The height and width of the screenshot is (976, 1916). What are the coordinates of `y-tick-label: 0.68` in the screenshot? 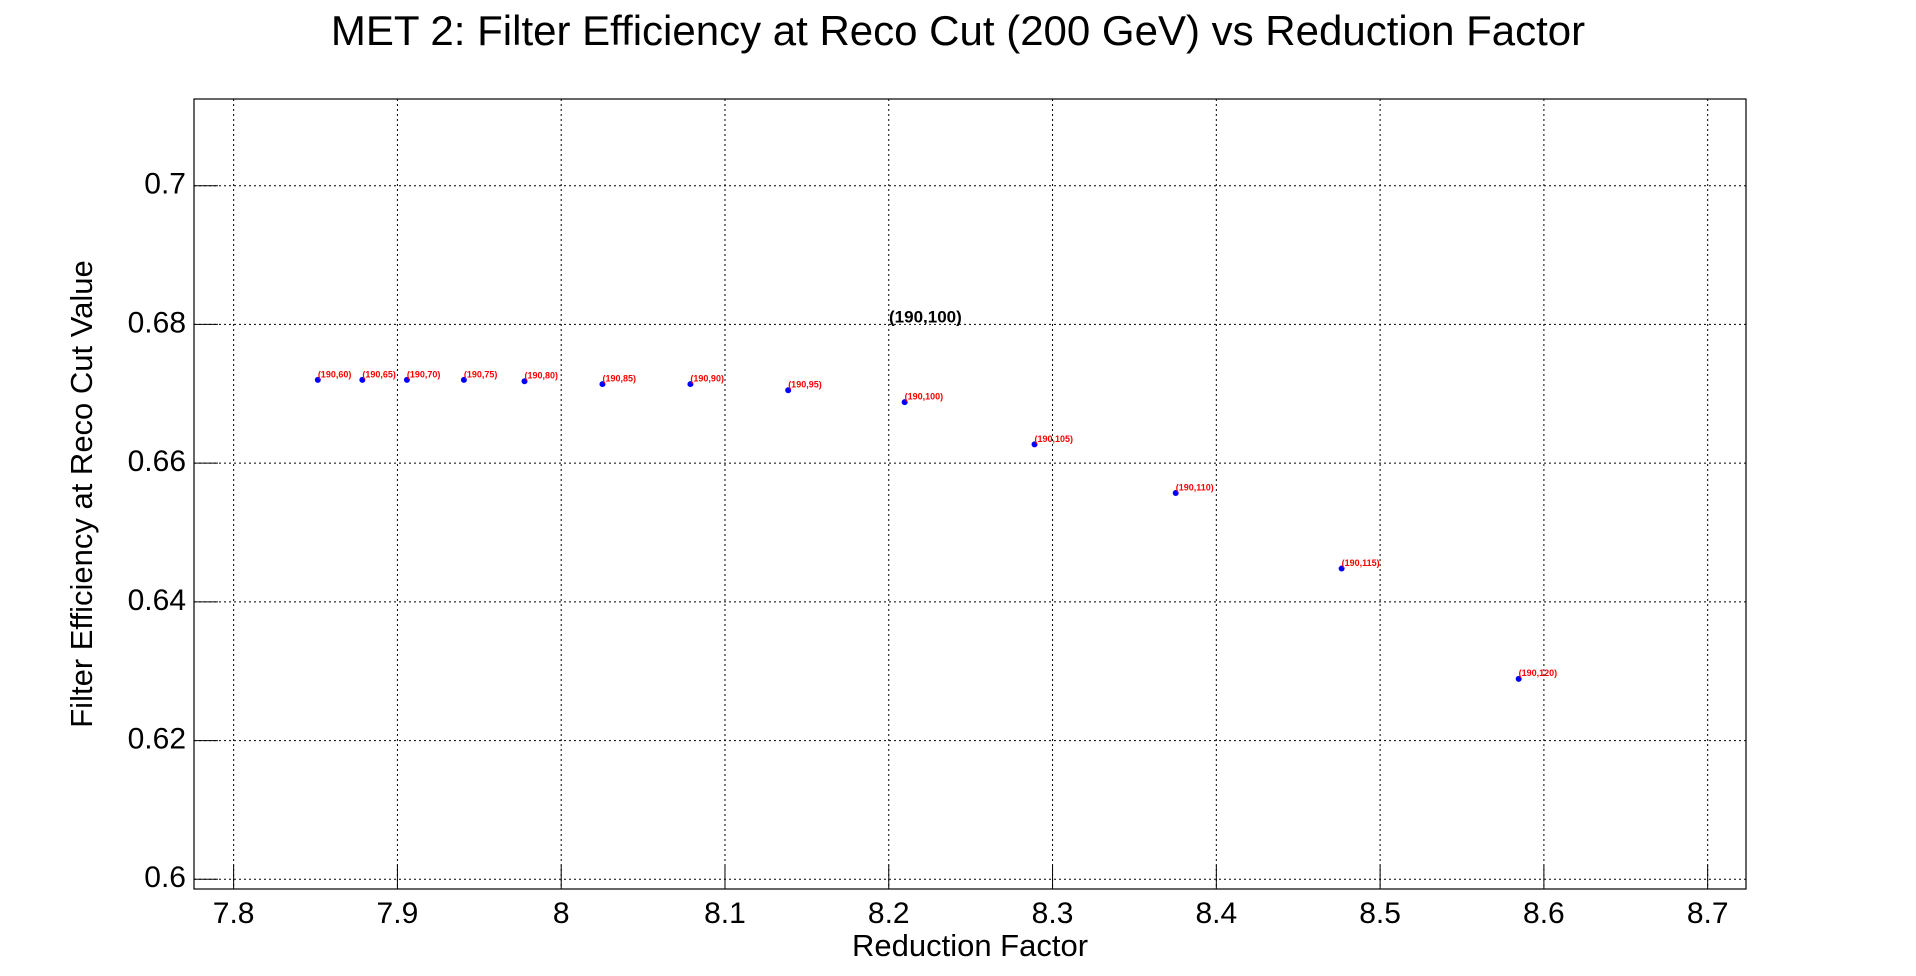 It's located at (157, 322).